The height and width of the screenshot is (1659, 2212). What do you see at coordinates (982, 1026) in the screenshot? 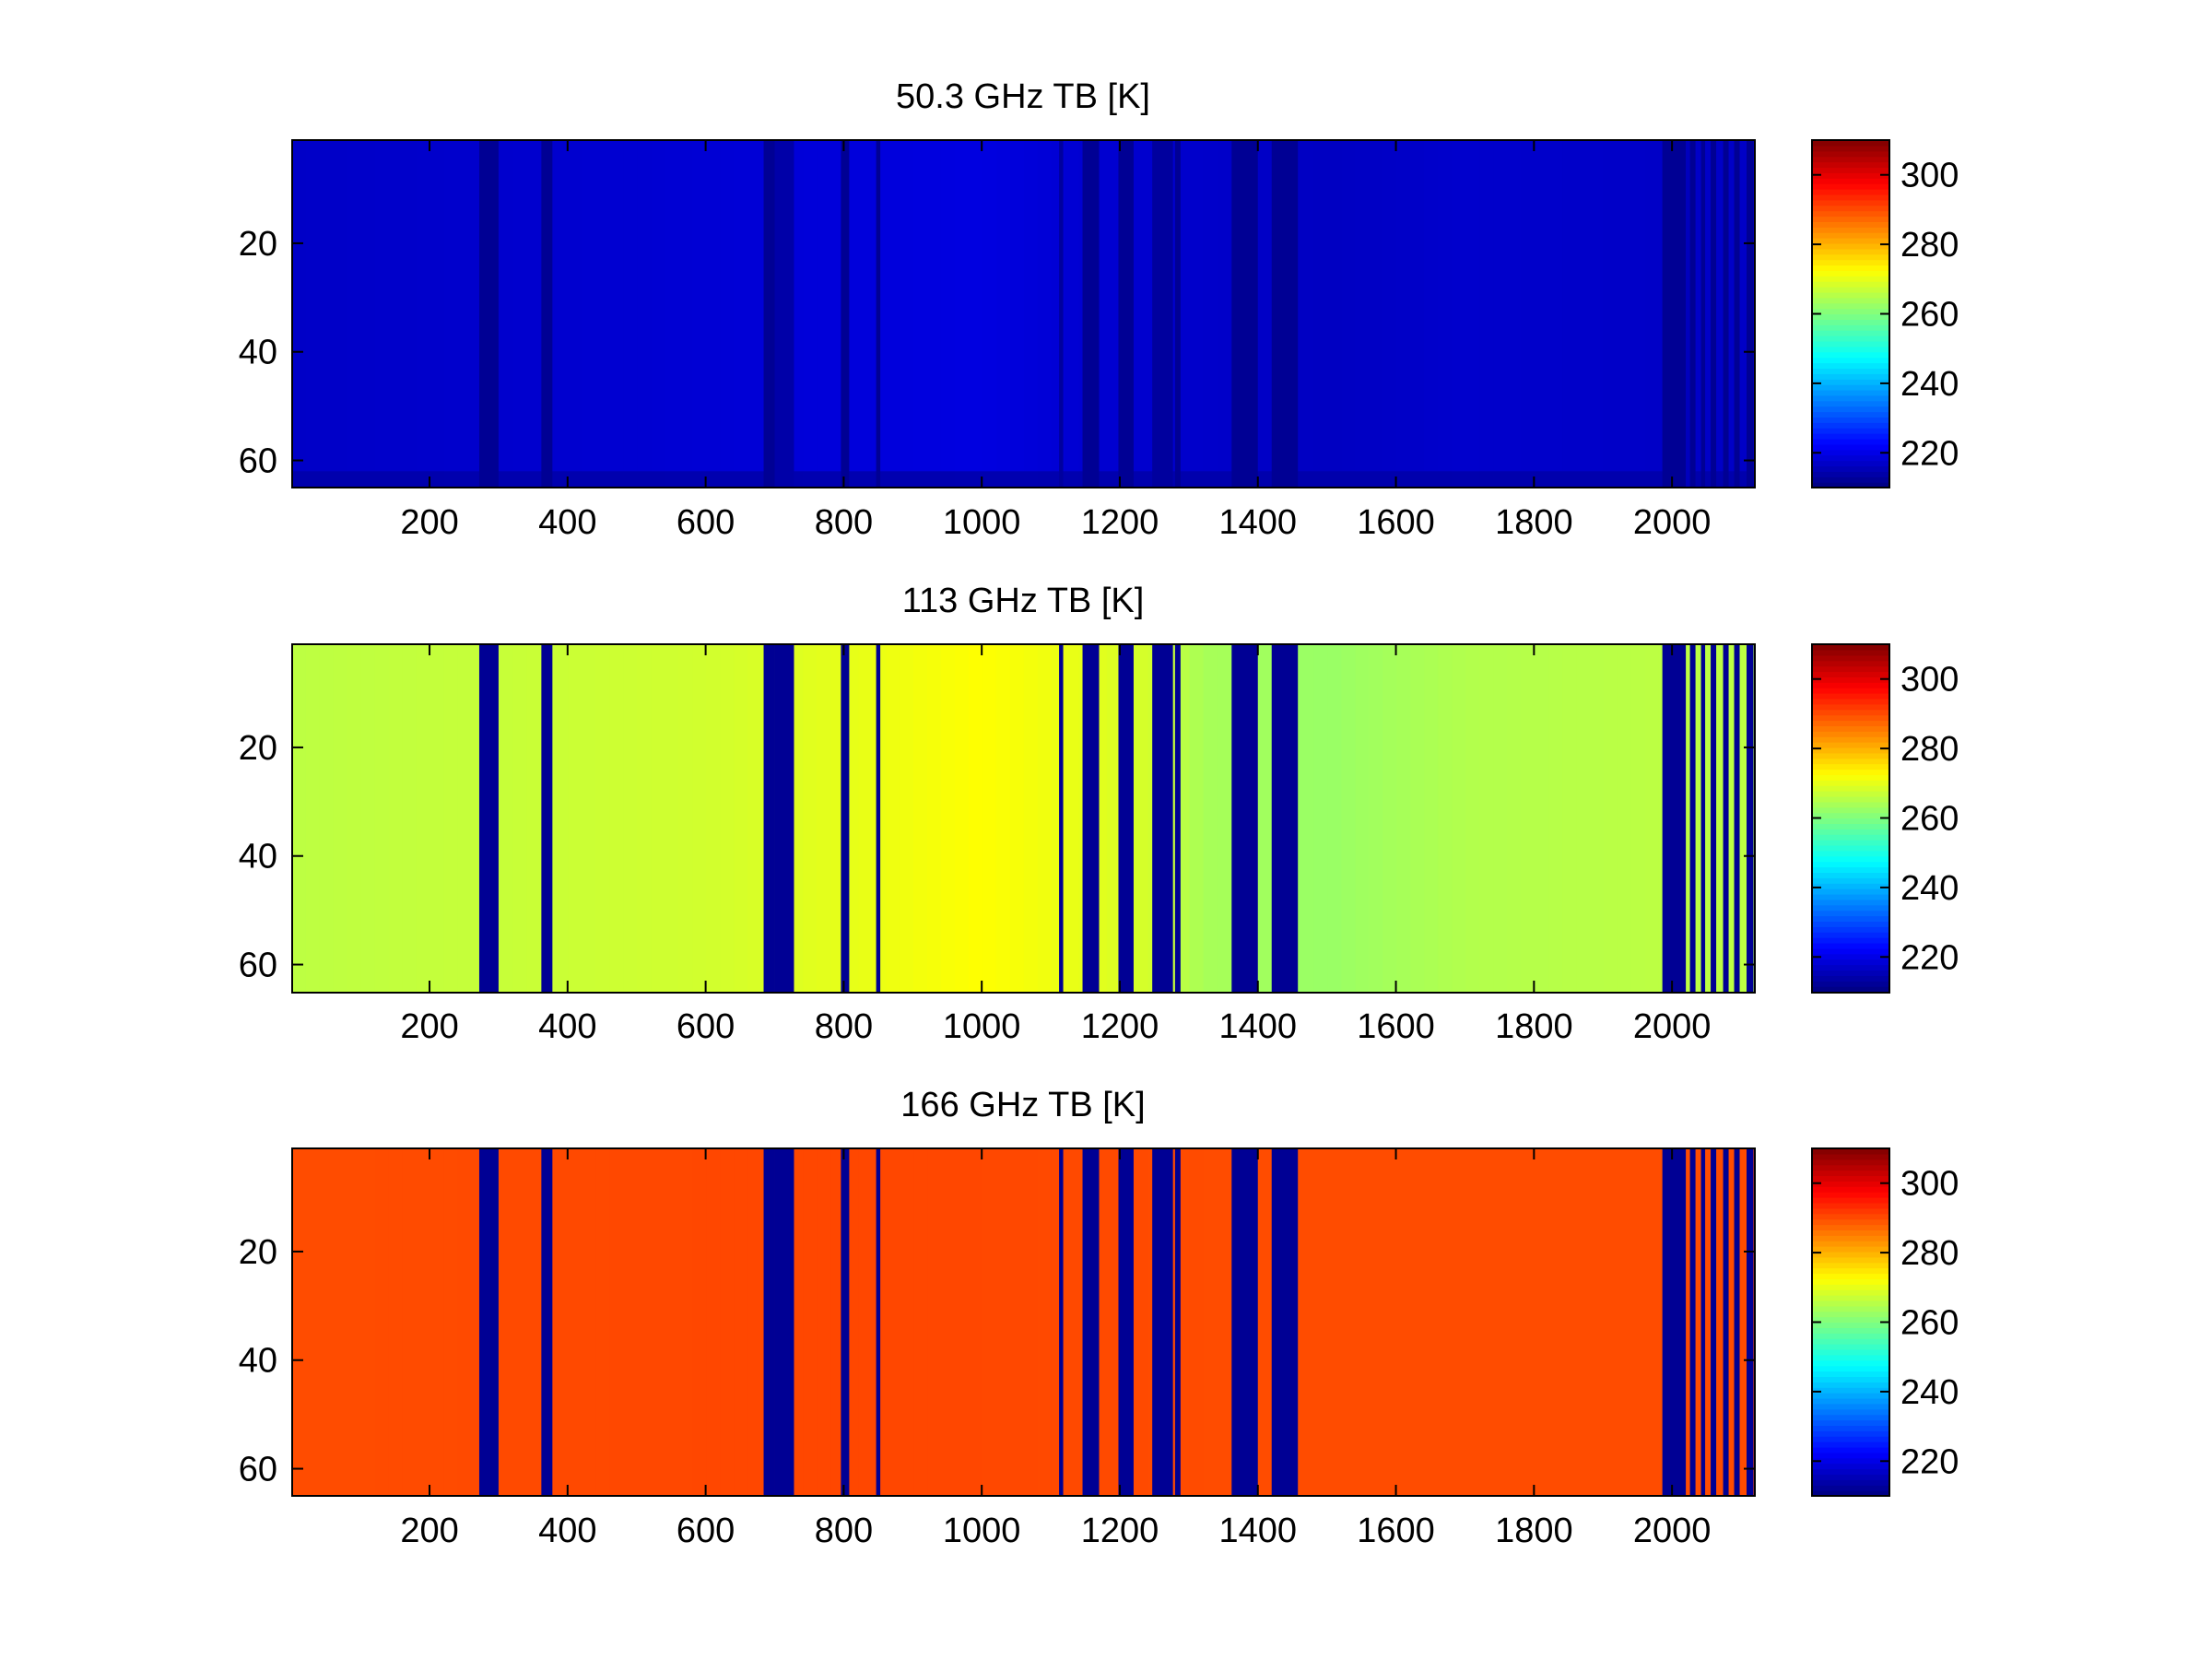
I see `x-tick-label: 1000` at bounding box center [982, 1026].